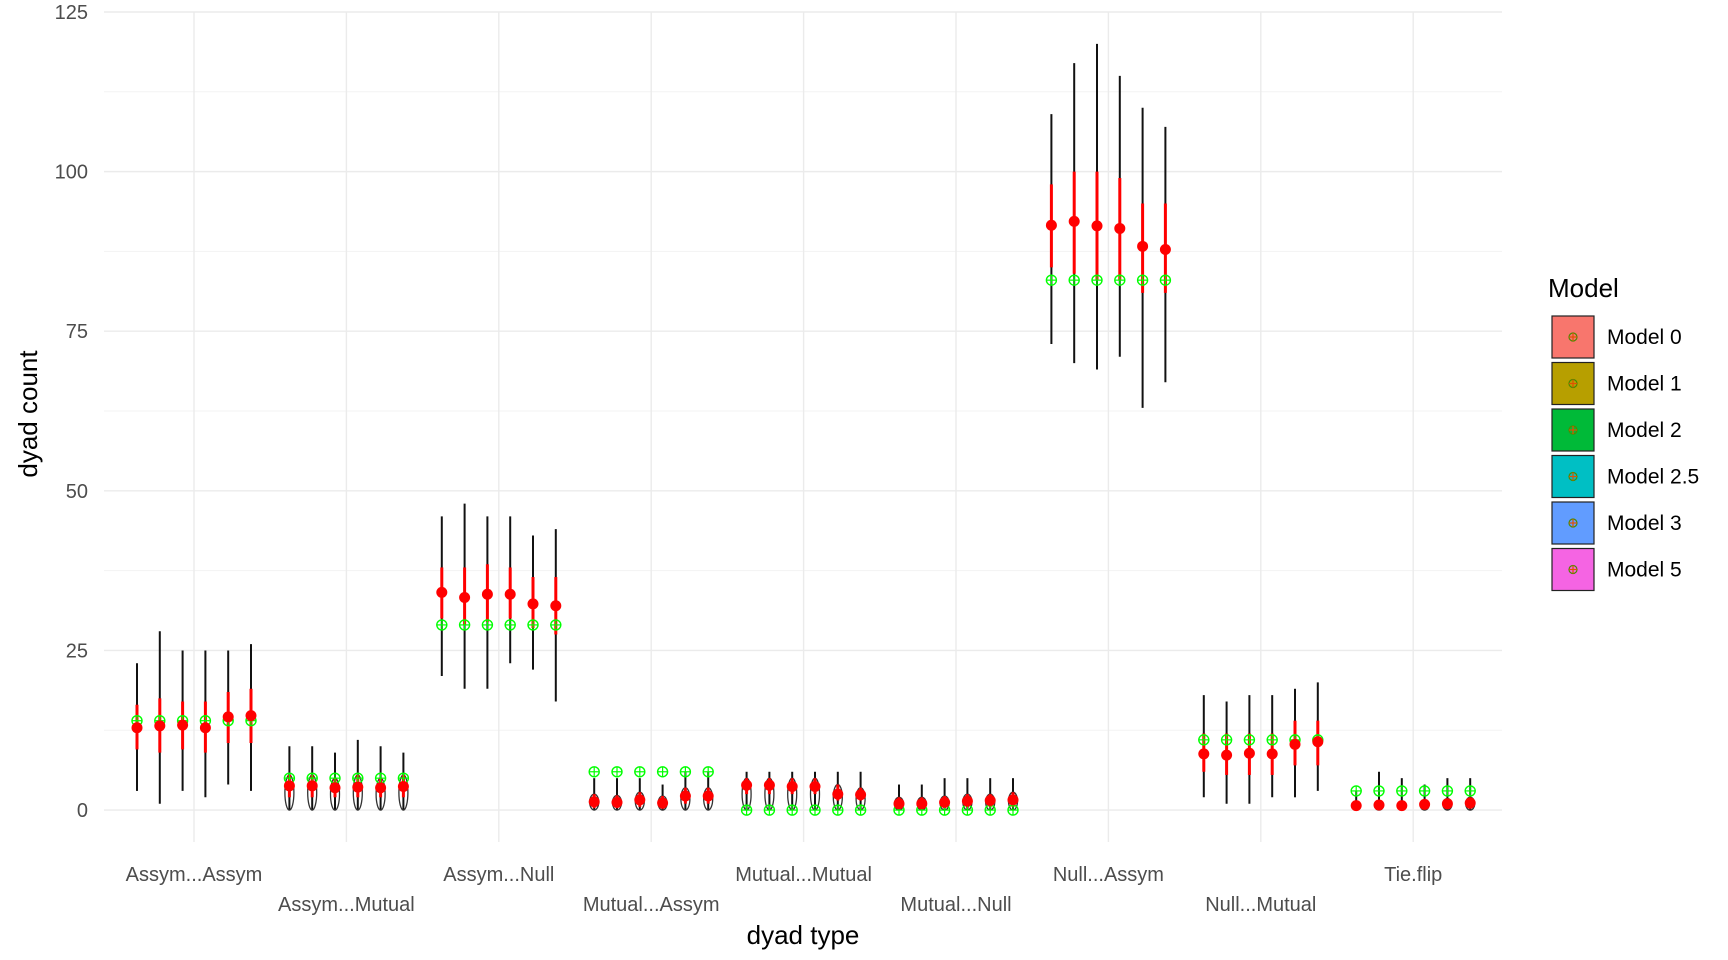  Describe the element at coordinates (1644, 430) in the screenshot. I see `legend-label: Model 2` at that location.